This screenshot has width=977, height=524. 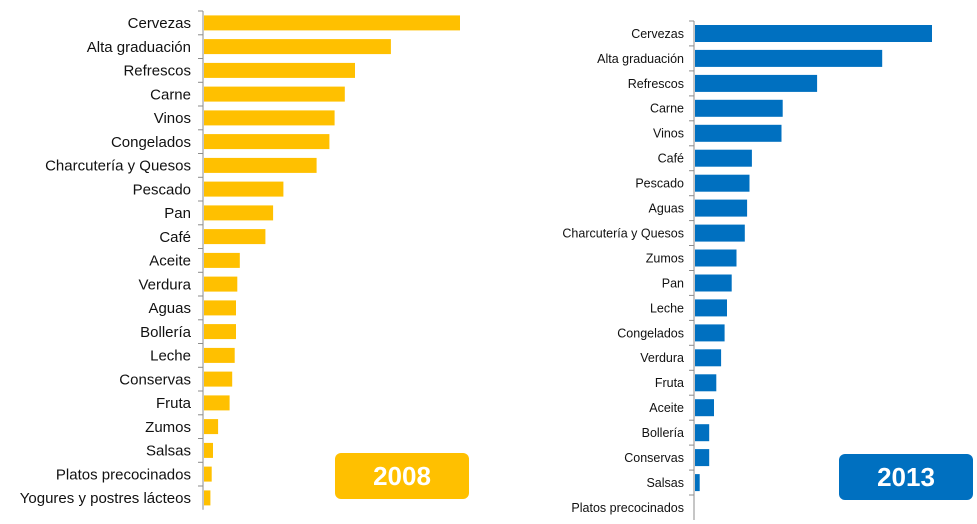 I want to click on year-badge-2008: 2008, so click(x=402, y=476).